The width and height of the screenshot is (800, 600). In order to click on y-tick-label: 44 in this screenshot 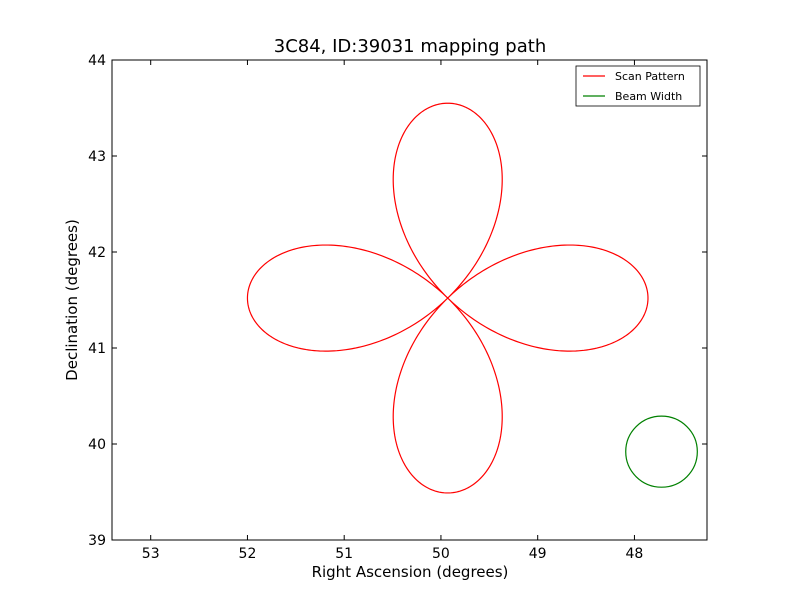, I will do `click(97, 61)`.